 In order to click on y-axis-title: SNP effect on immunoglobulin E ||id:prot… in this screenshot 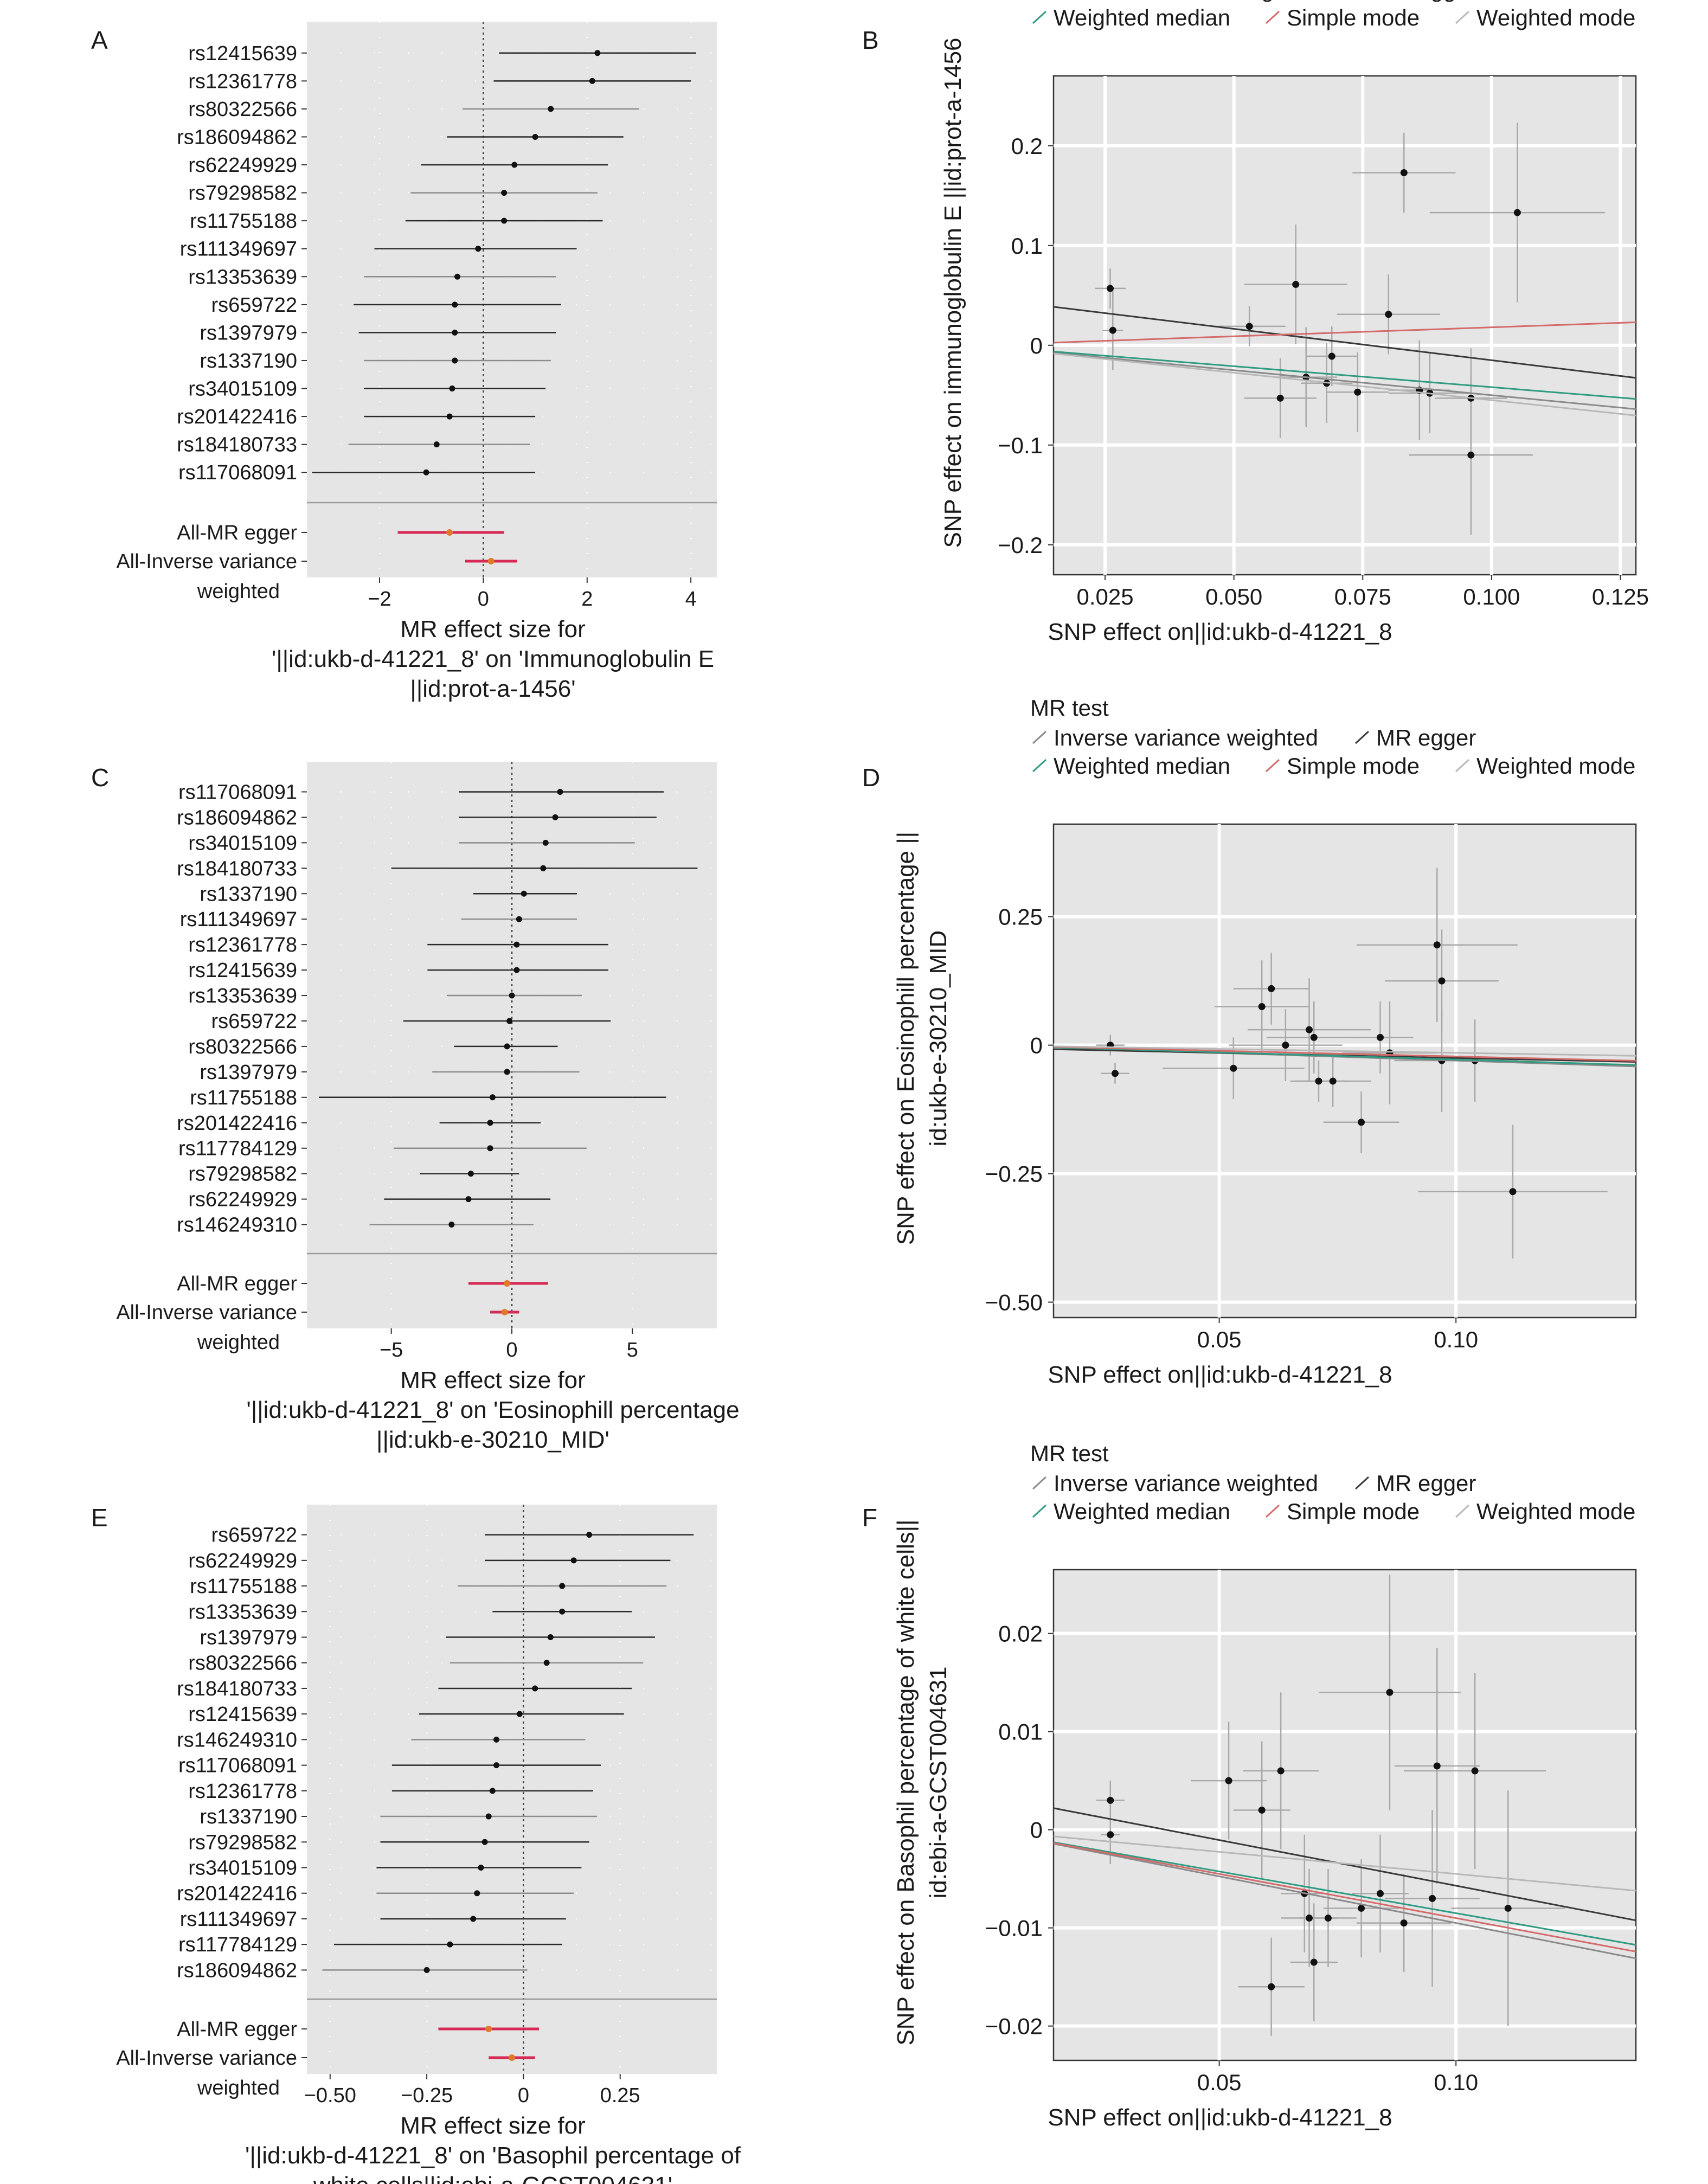, I will do `click(953, 293)`.